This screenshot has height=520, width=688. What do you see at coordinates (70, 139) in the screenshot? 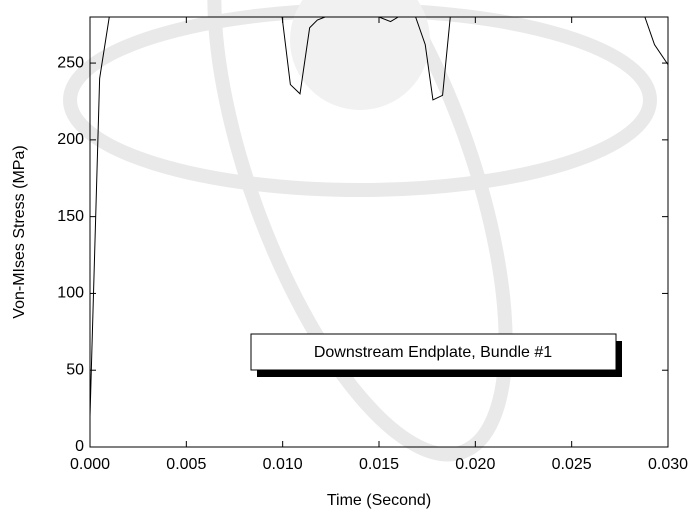
I see `y-tick-label: 200` at bounding box center [70, 139].